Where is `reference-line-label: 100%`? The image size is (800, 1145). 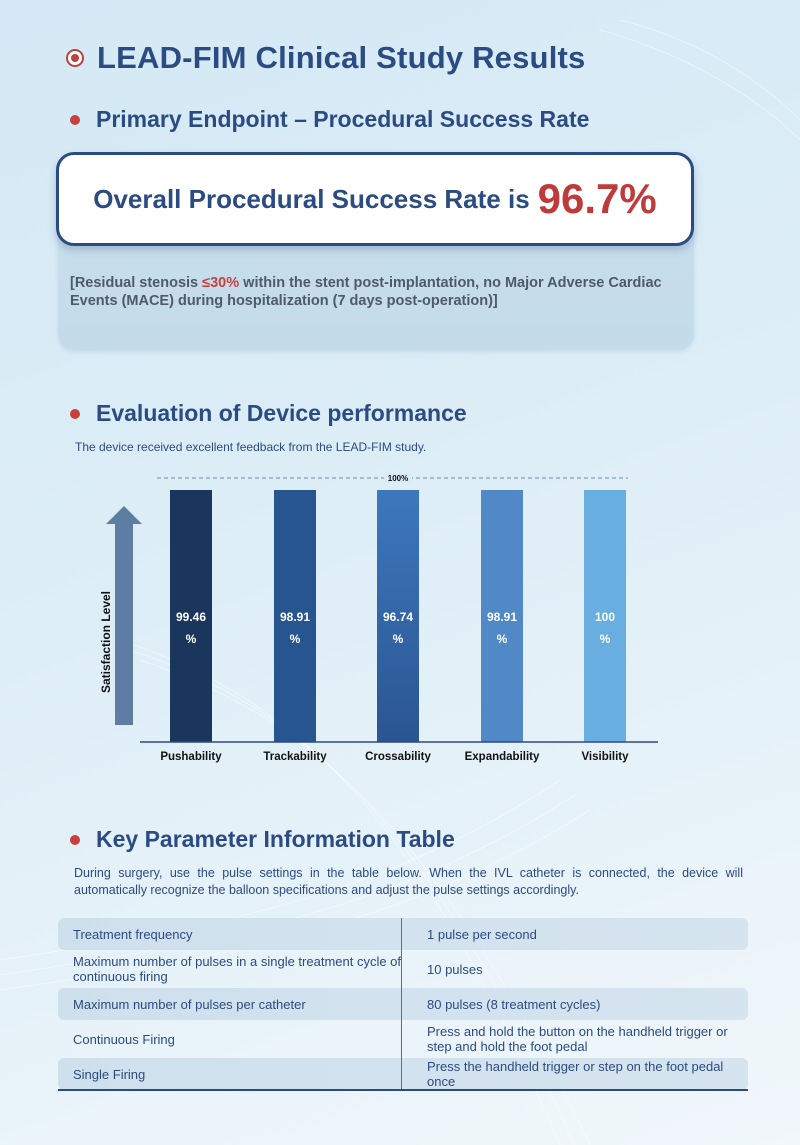
reference-line-label: 100% is located at coordinates (398, 478).